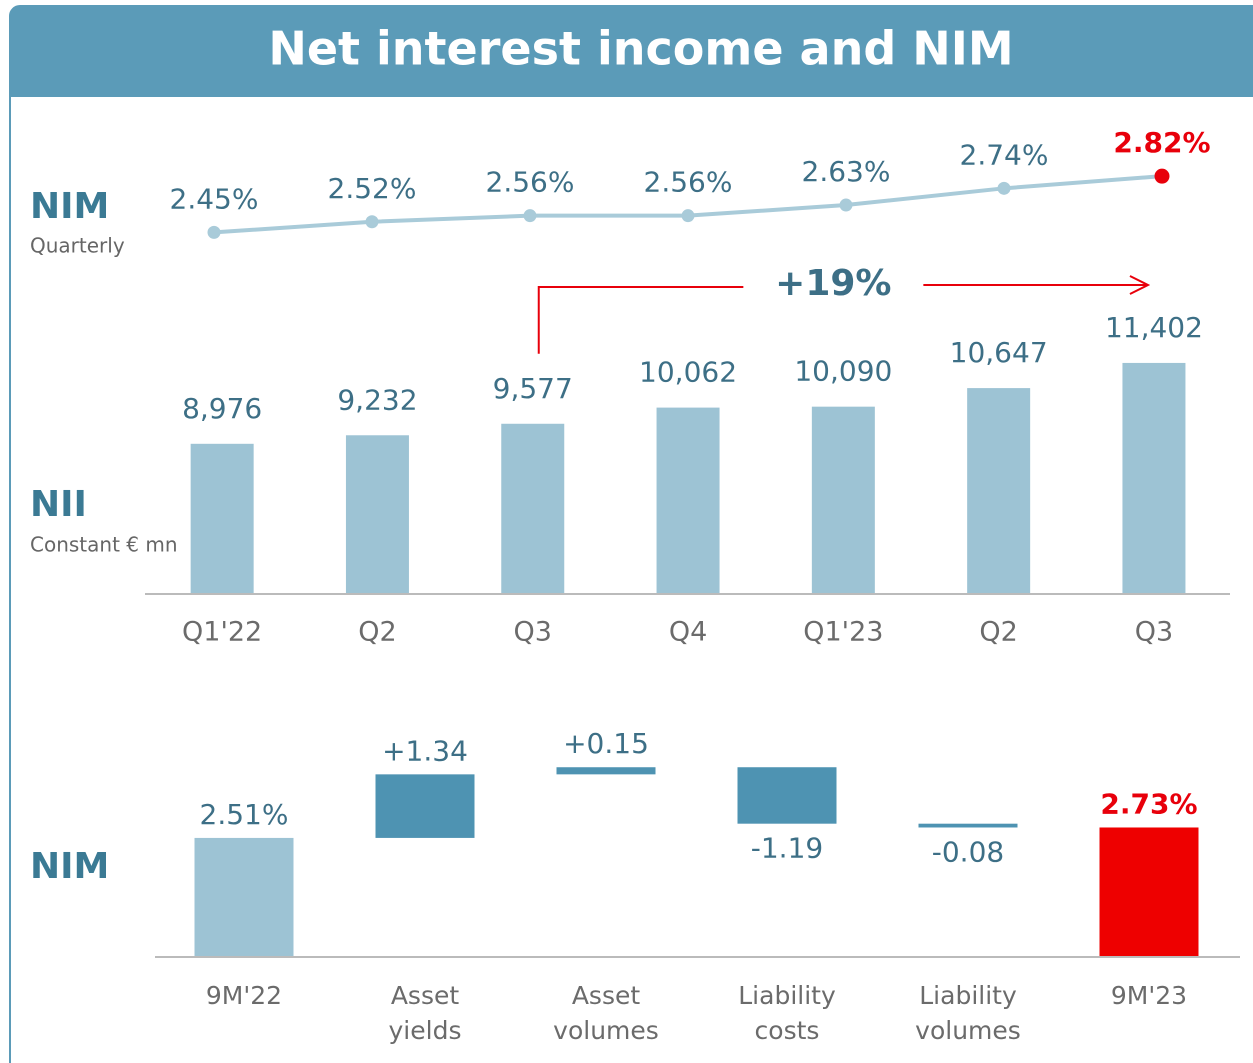 This screenshot has height=1063, width=1253. What do you see at coordinates (1154, 327) in the screenshot?
I see `nii-value-label: 11,402` at bounding box center [1154, 327].